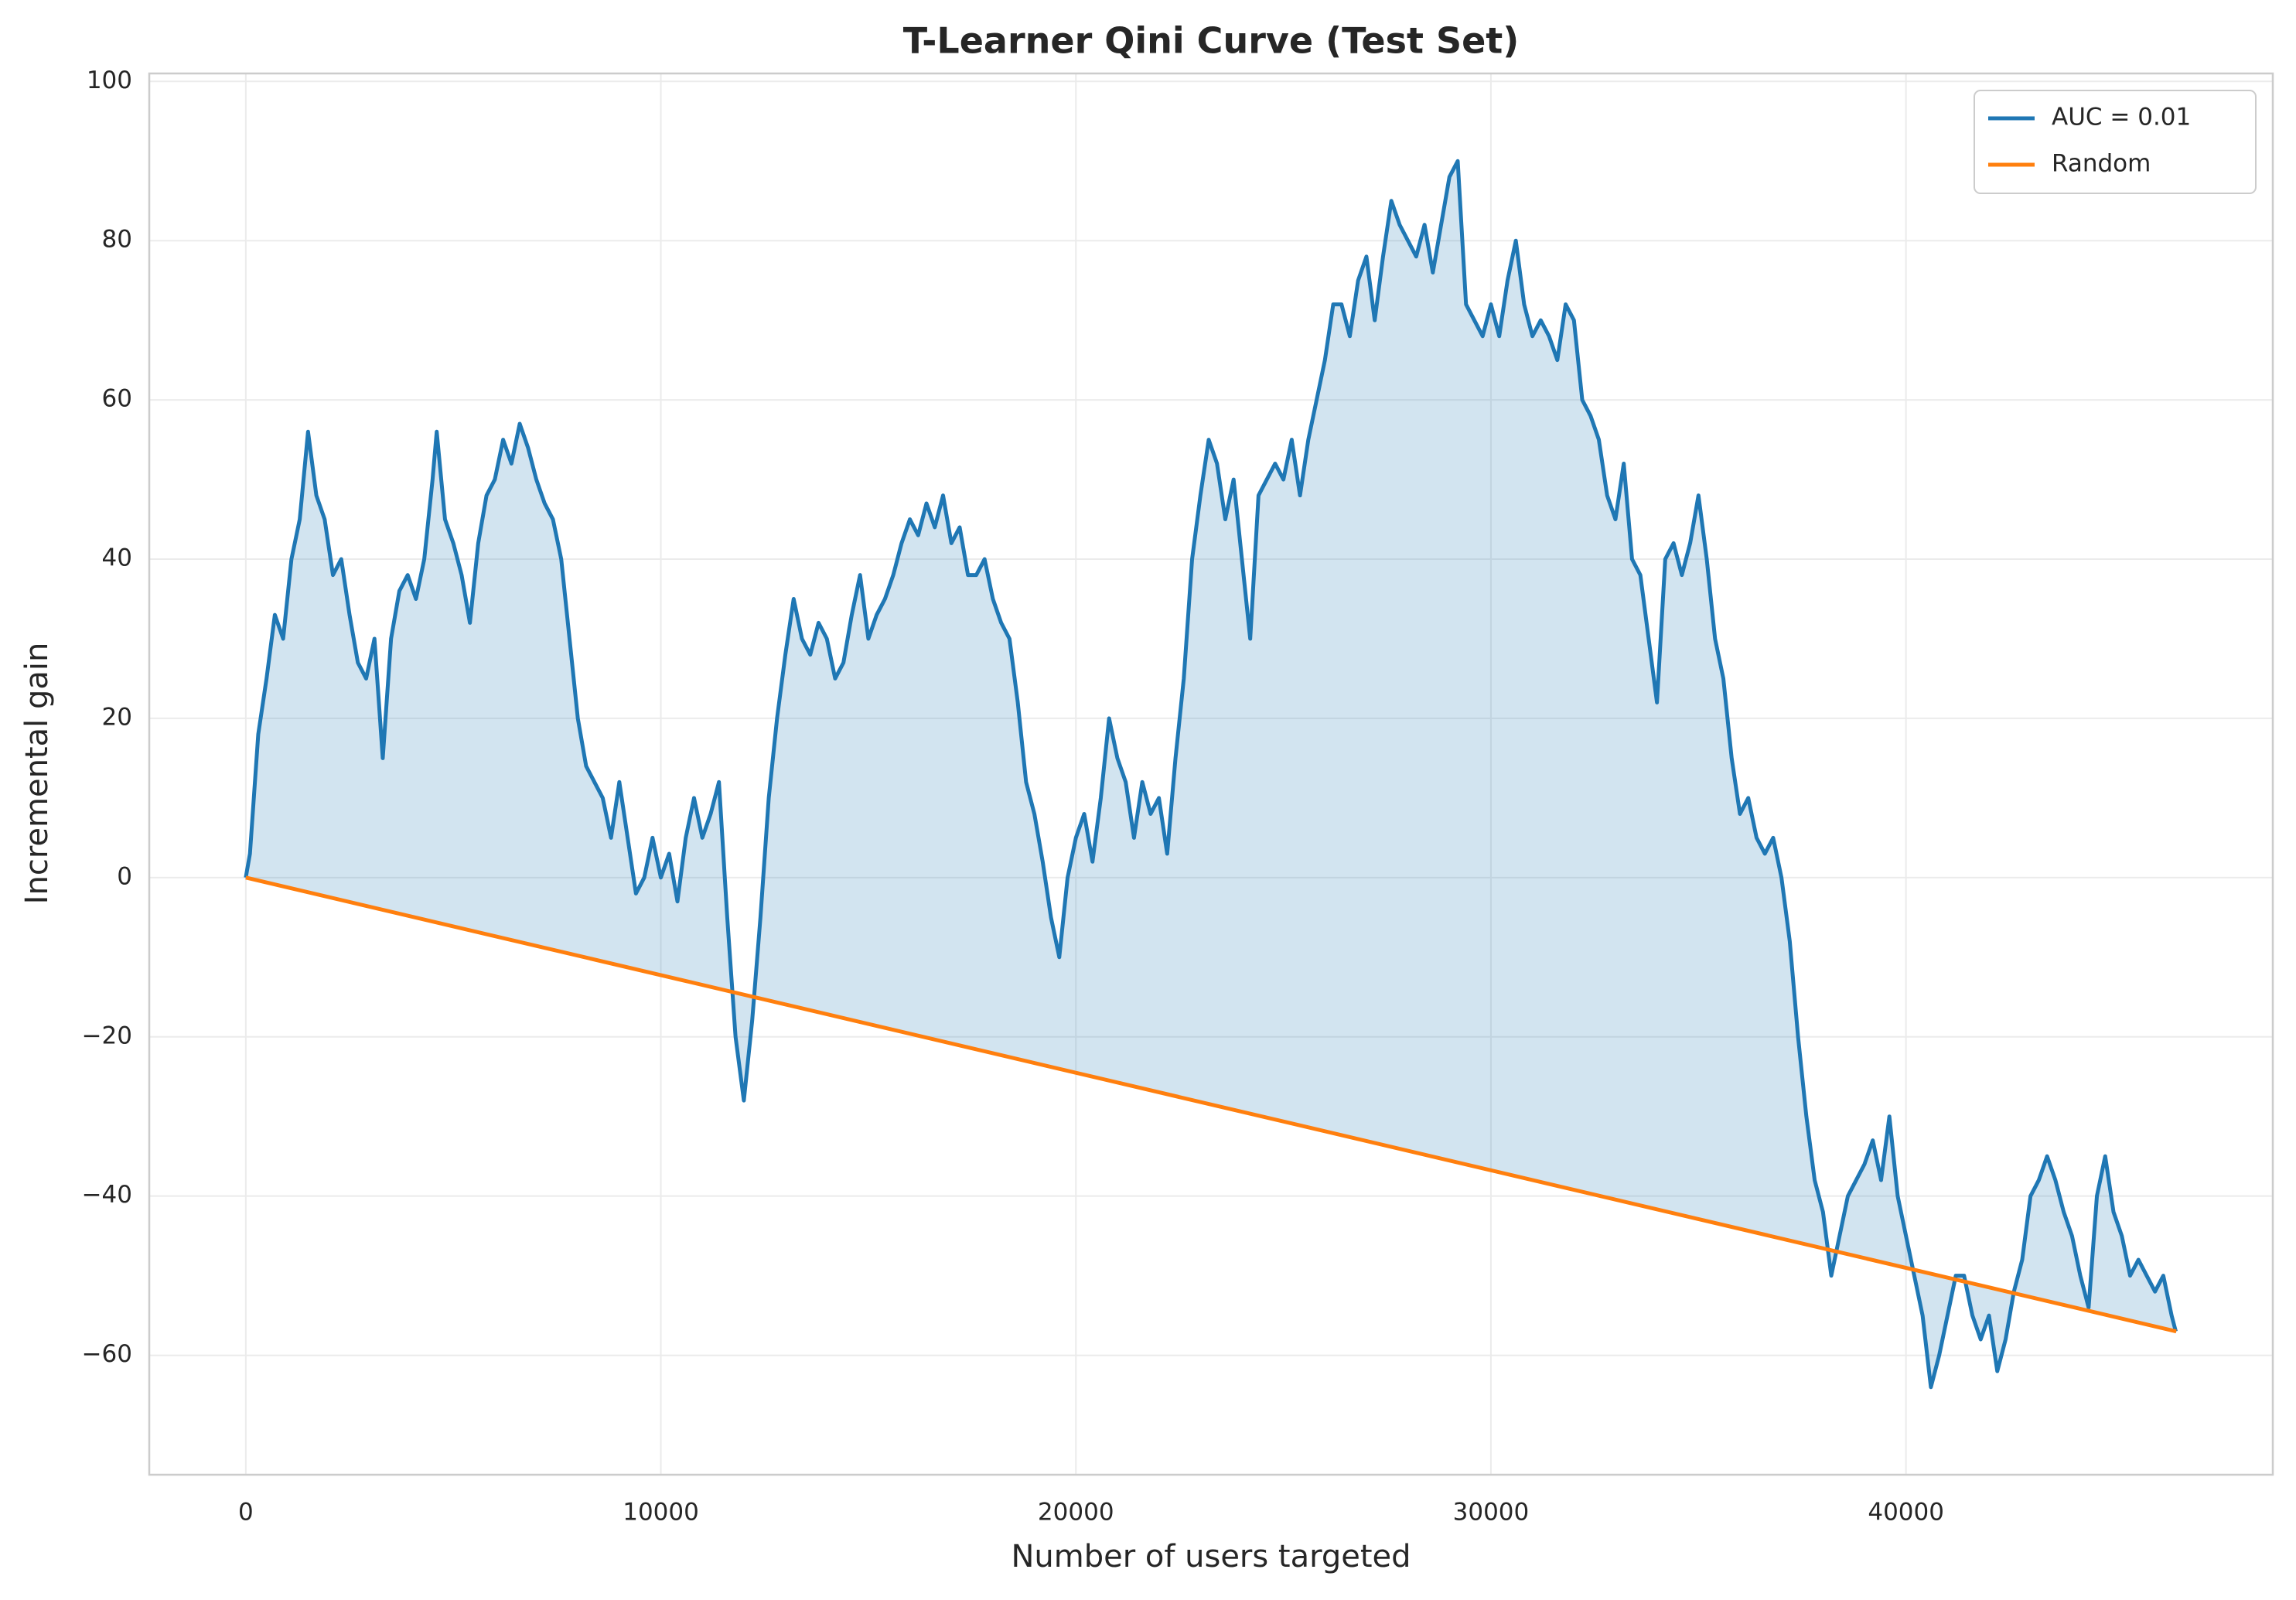 This screenshot has width=2296, height=1600. I want to click on x-tick-label: 40000, so click(1906, 1513).